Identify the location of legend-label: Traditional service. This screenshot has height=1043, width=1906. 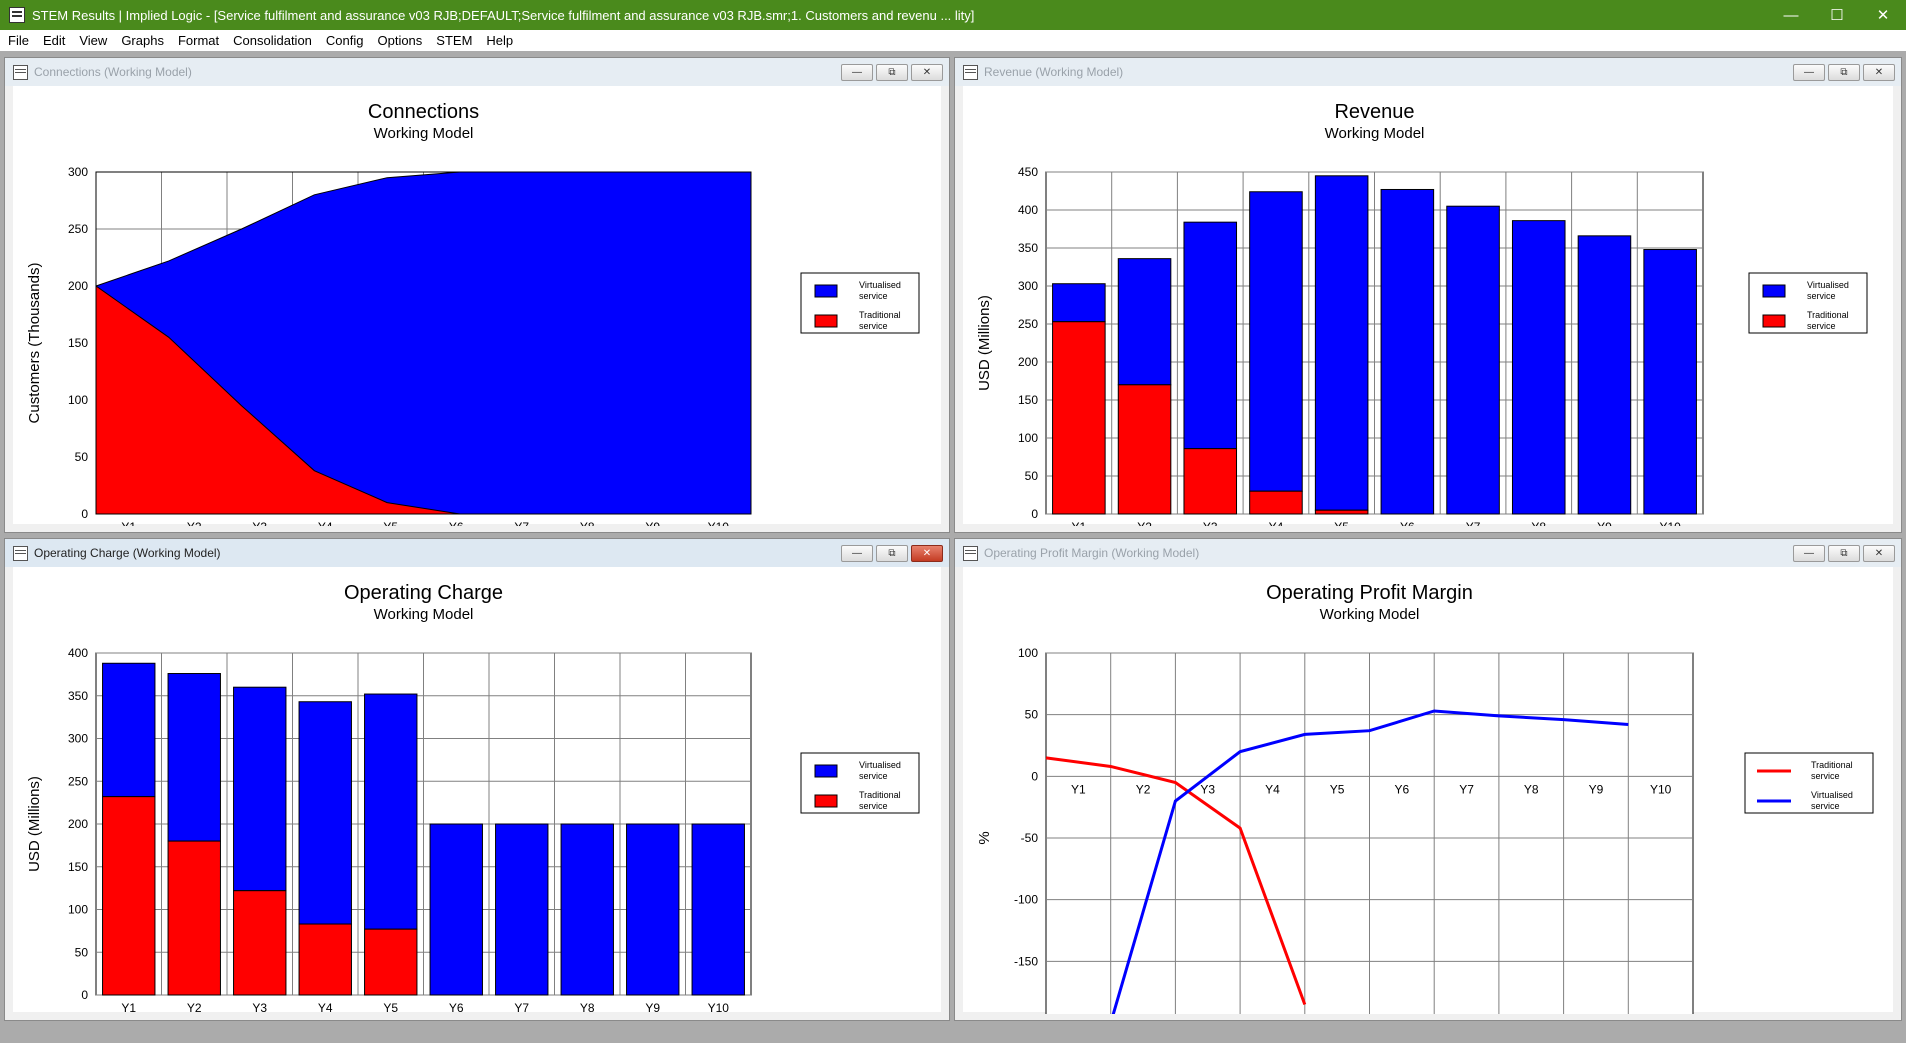
(1828, 320).